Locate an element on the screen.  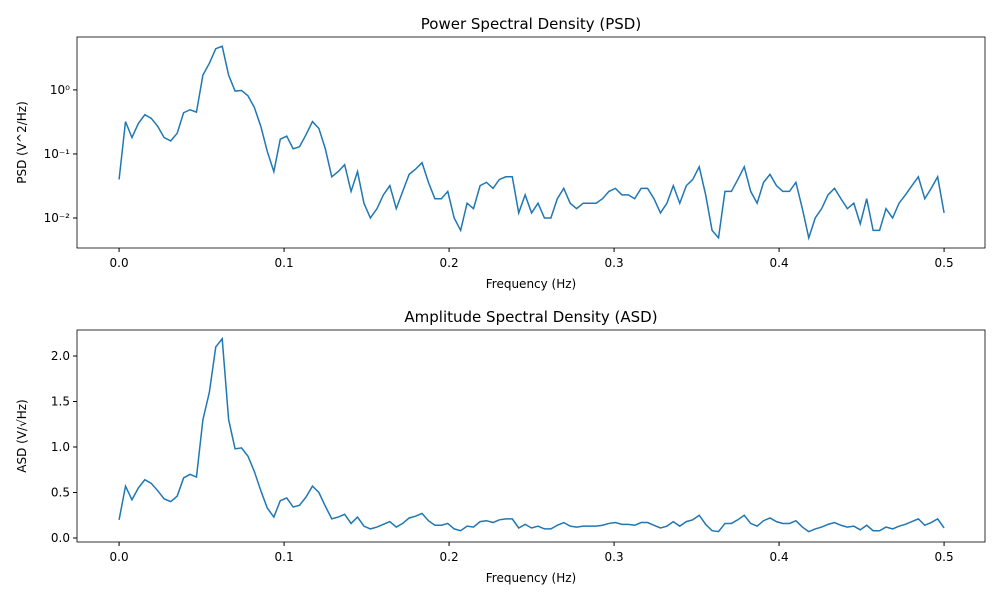
y-tick-label: 0.0 is located at coordinates (60, 538).